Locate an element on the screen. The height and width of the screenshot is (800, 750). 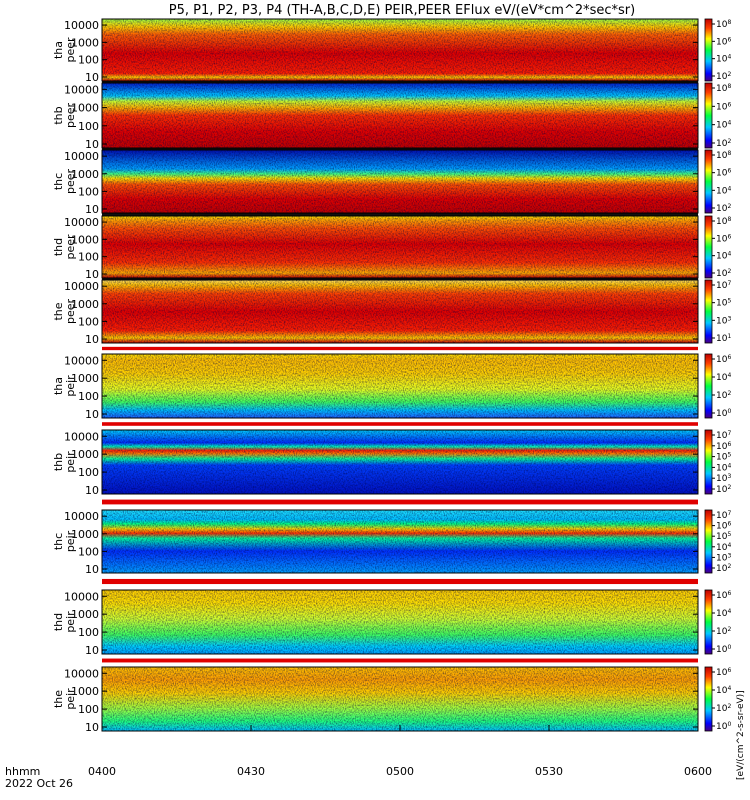
spectrogram-panel: 10 100 1000 10000 thc peer 10⁸ 10⁶ 10⁴ 10² is located at coordinates (391, 182).